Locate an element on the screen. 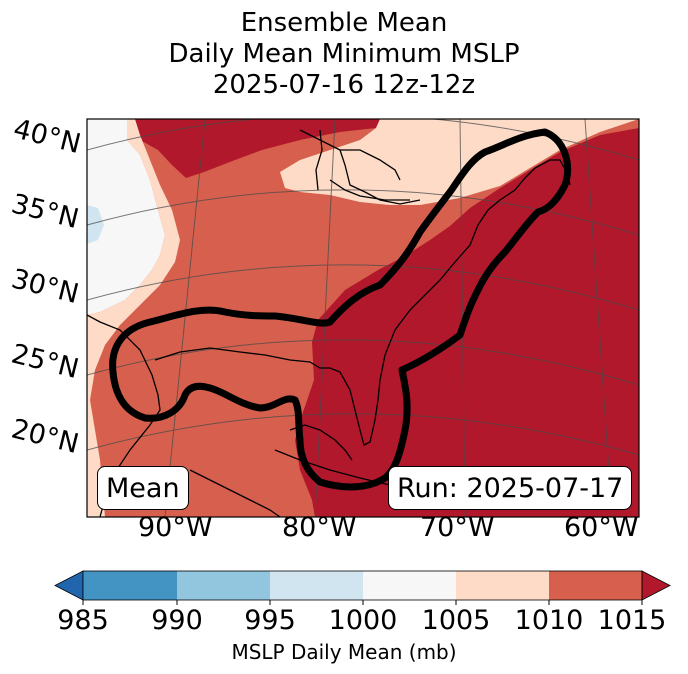  colorbar-tick-990: 990 is located at coordinates (177, 620).